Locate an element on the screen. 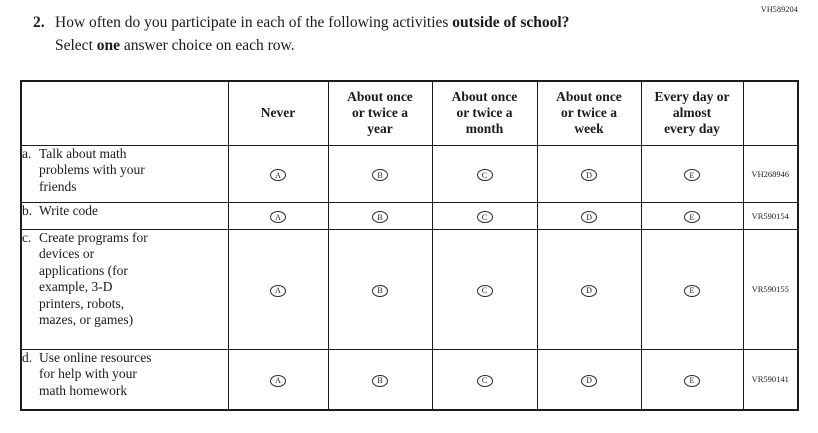 The image size is (818, 433). row-code: VR590154 is located at coordinates (770, 215).